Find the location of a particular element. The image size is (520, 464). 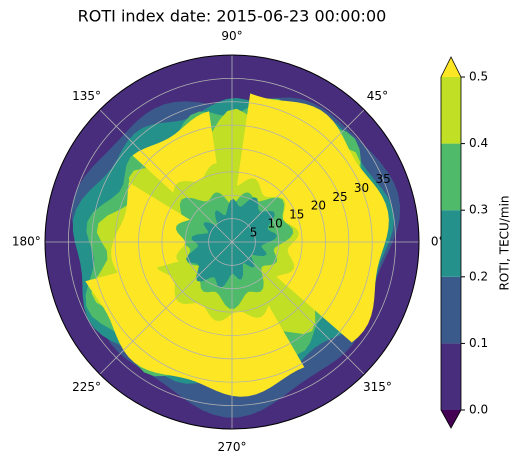

r-tick-label: 5 is located at coordinates (254, 233).